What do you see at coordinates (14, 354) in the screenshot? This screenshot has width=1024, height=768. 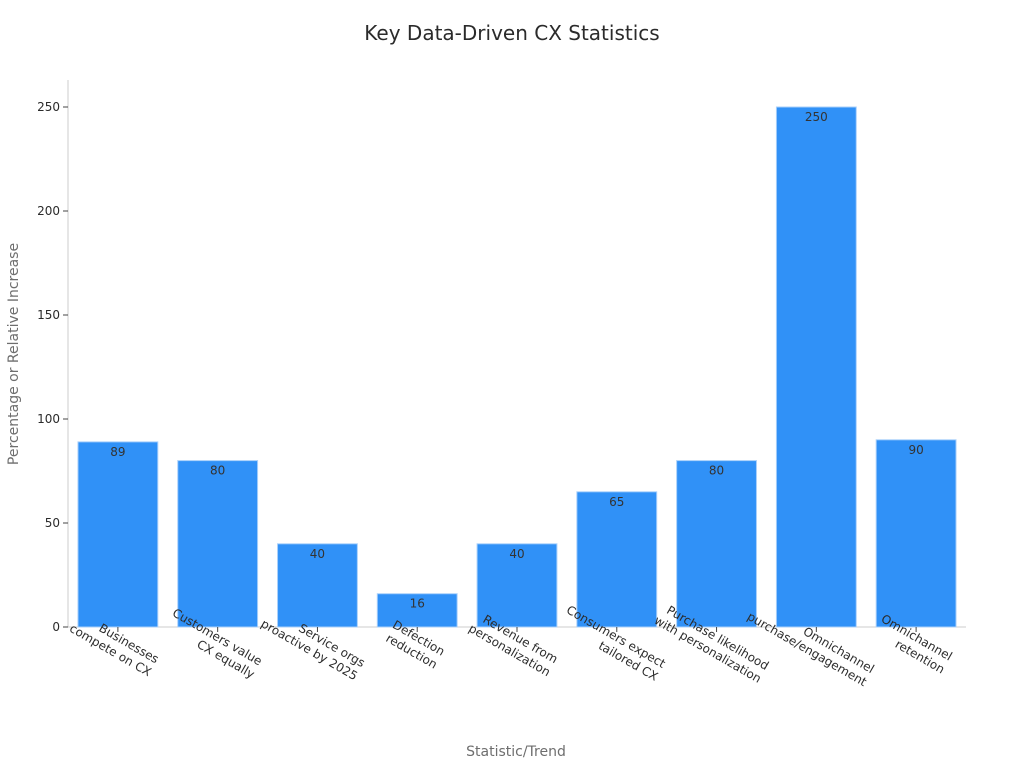 I see `y-axis-title: Percentage or Relative Increase` at bounding box center [14, 354].